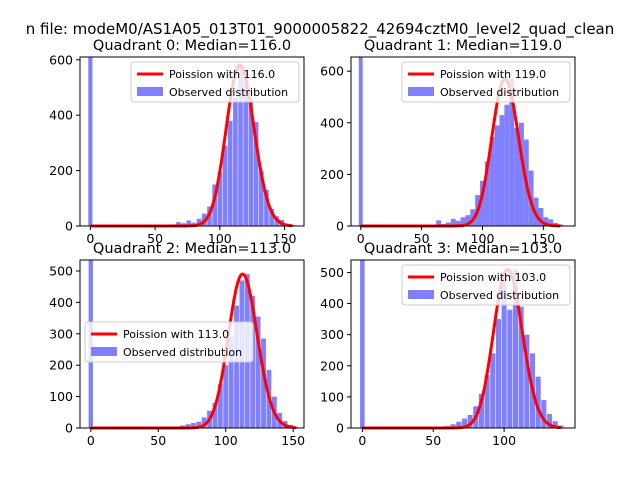 The height and width of the screenshot is (480, 640). I want to click on legend: Poission with 103.0 Observed distribution, so click(486, 285).